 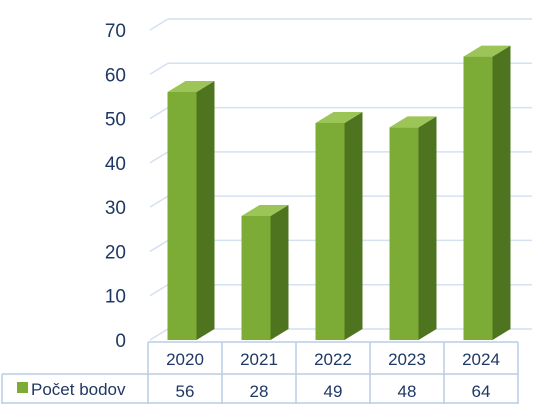 I want to click on bar-2020, so click(x=191, y=210).